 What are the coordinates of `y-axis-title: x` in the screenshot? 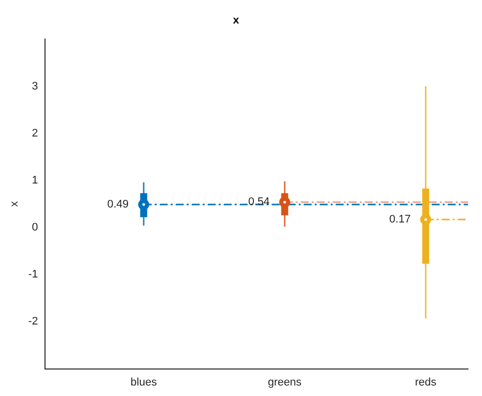 It's located at (14, 203).